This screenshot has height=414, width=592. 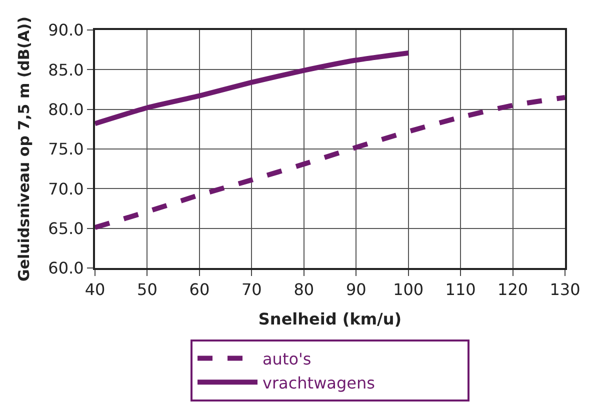 What do you see at coordinates (66, 188) in the screenshot?
I see `y-tick-label: 70.0` at bounding box center [66, 188].